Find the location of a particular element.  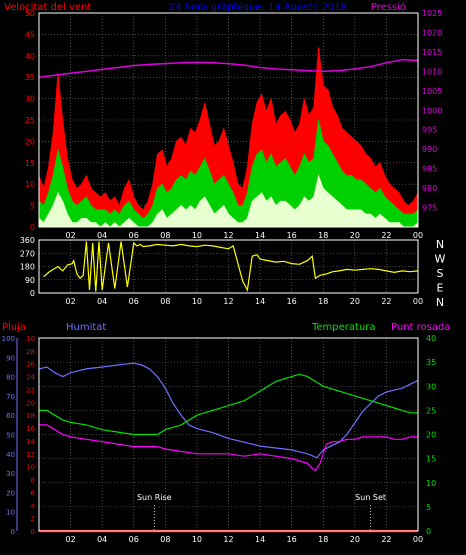

pressure-tick-label: 990 is located at coordinates (429, 149).